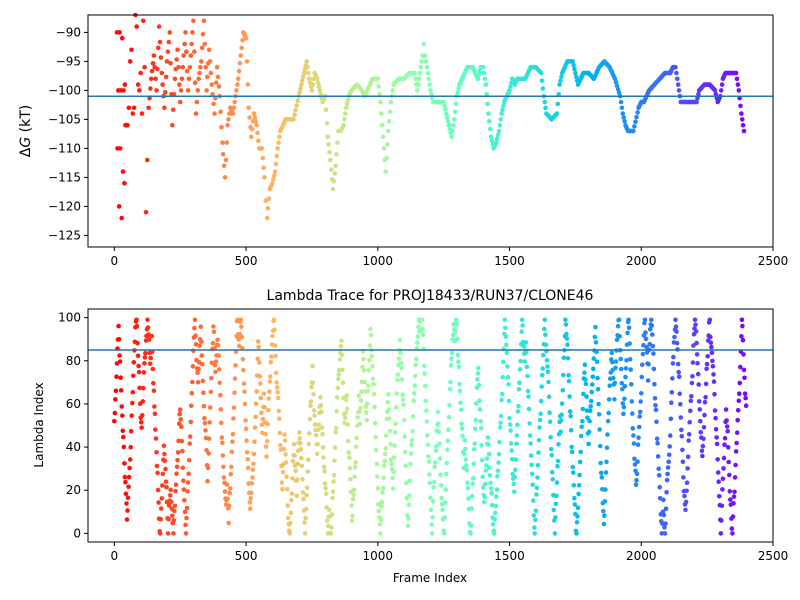  I want to click on x-tick-label: 0, so click(115, 556).